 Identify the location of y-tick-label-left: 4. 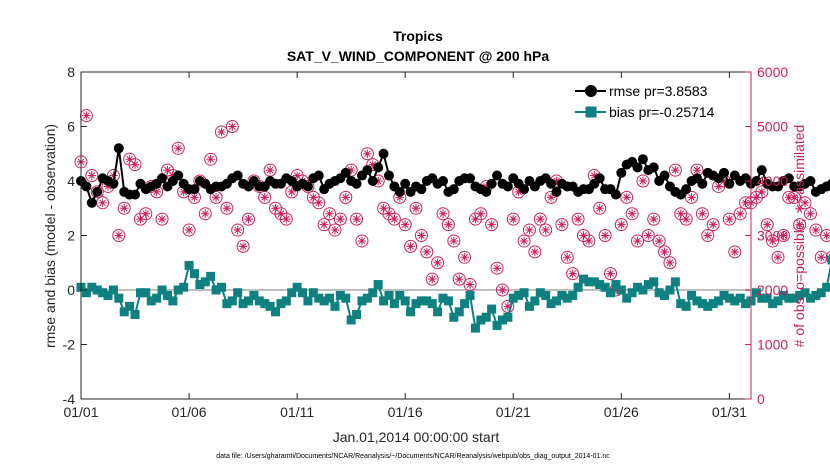
(71, 181).